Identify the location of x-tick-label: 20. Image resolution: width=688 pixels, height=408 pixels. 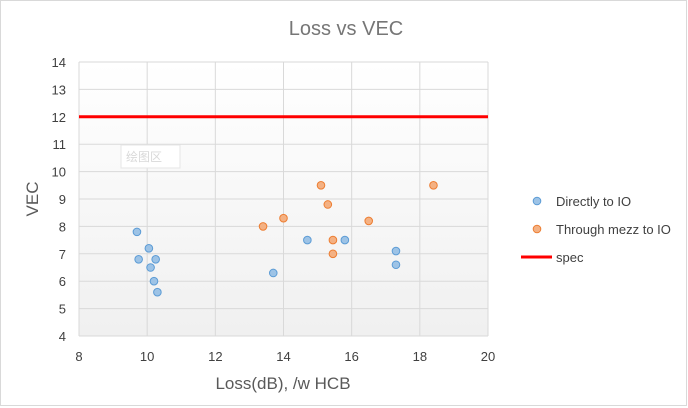
(488, 356).